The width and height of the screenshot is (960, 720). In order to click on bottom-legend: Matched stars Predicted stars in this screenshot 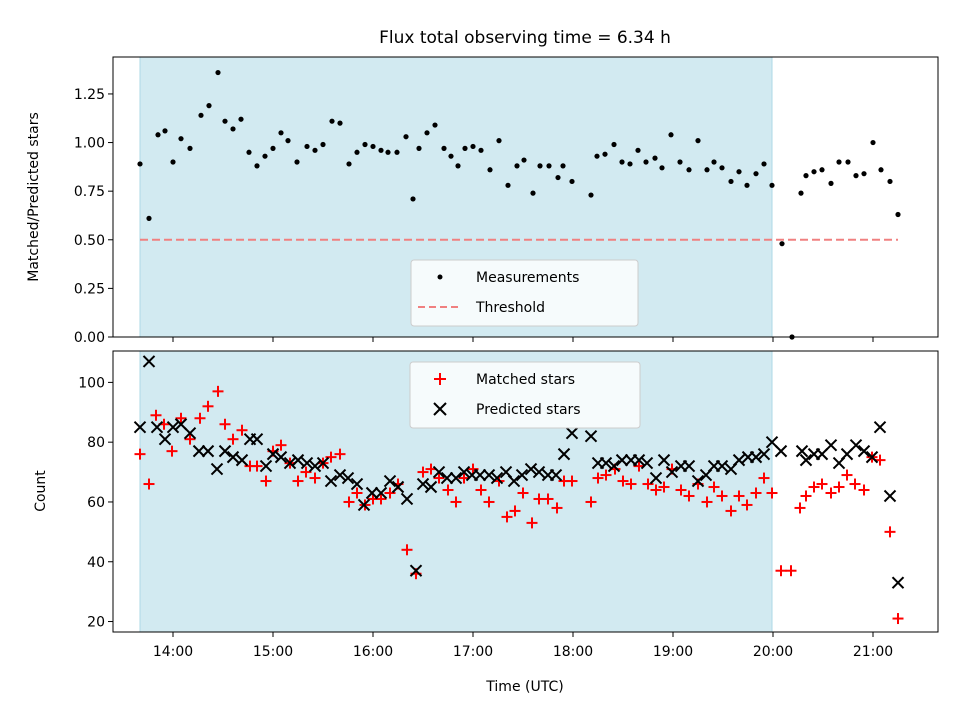, I will do `click(525, 395)`.